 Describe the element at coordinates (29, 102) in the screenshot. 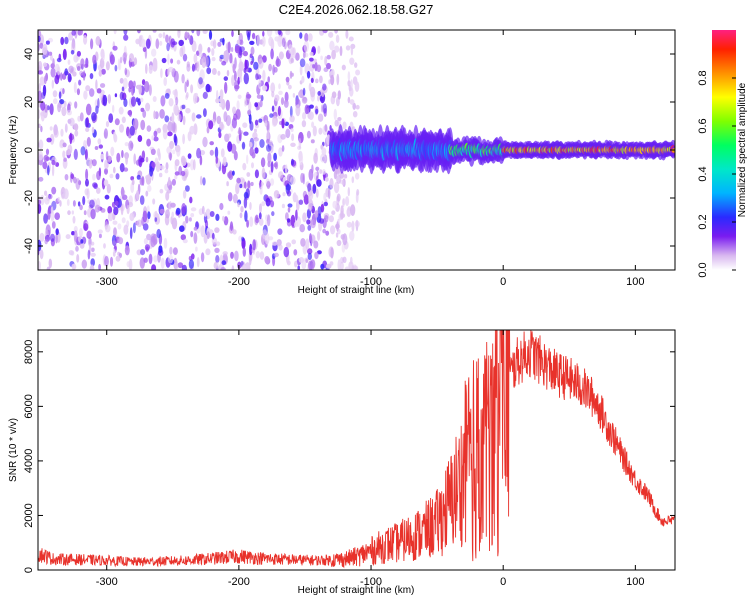

I see `spectrogram-y-tick-label: 20` at that location.